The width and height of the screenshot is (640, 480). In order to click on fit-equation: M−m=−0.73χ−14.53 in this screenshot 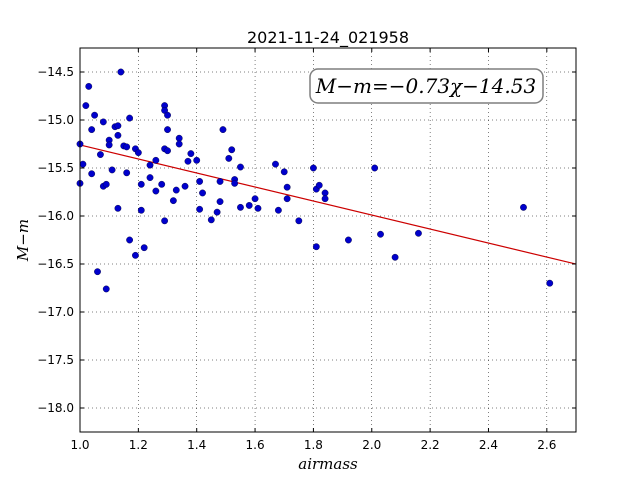, I will do `click(425, 86)`.